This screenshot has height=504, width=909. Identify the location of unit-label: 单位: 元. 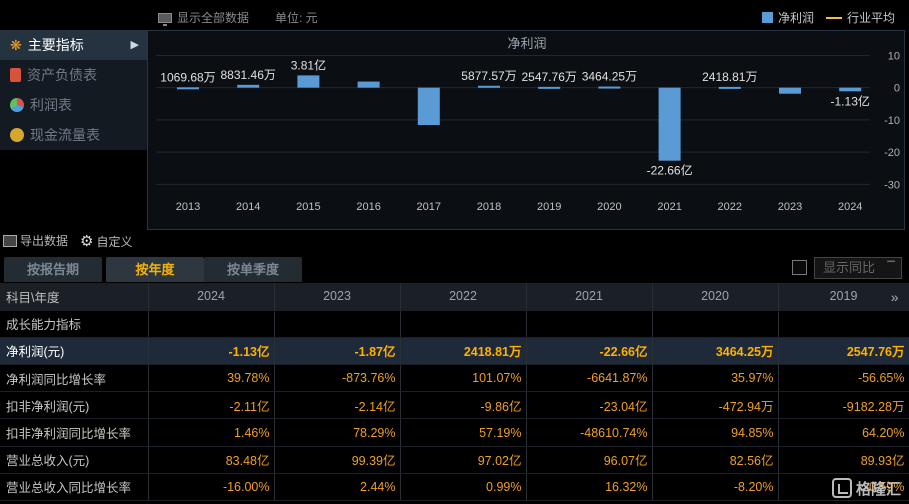
(296, 17).